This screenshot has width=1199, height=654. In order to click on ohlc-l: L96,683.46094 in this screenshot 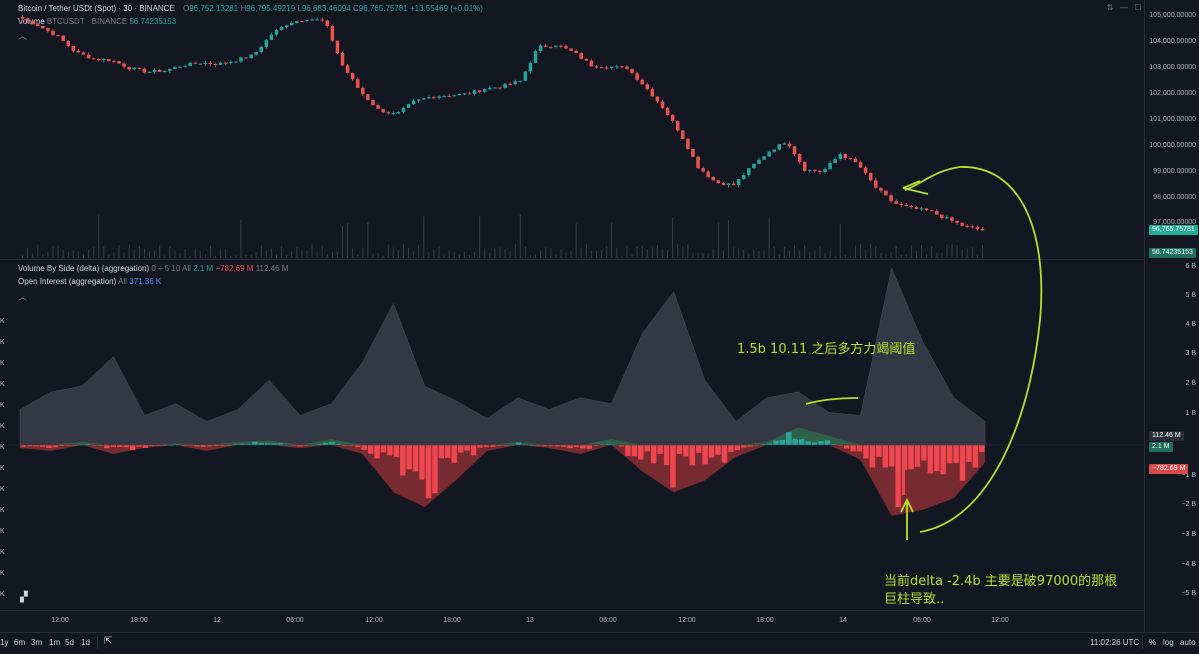, I will do `click(324, 8)`.